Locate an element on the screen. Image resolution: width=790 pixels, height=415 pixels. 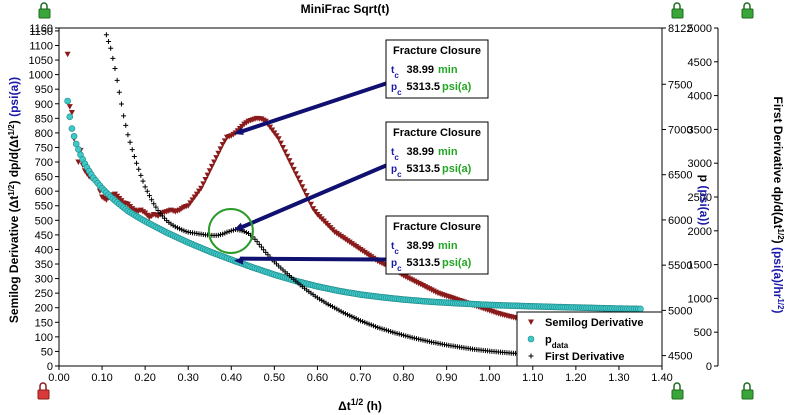
legend-marker is located at coordinates (531, 339).